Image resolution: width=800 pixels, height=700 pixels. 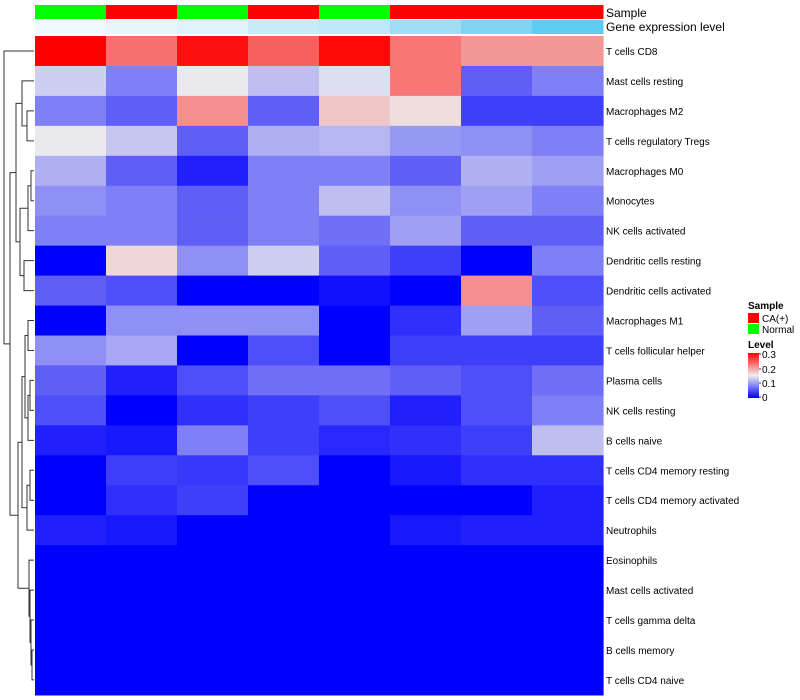 What do you see at coordinates (753, 375) in the screenshot?
I see `level-colorbar` at bounding box center [753, 375].